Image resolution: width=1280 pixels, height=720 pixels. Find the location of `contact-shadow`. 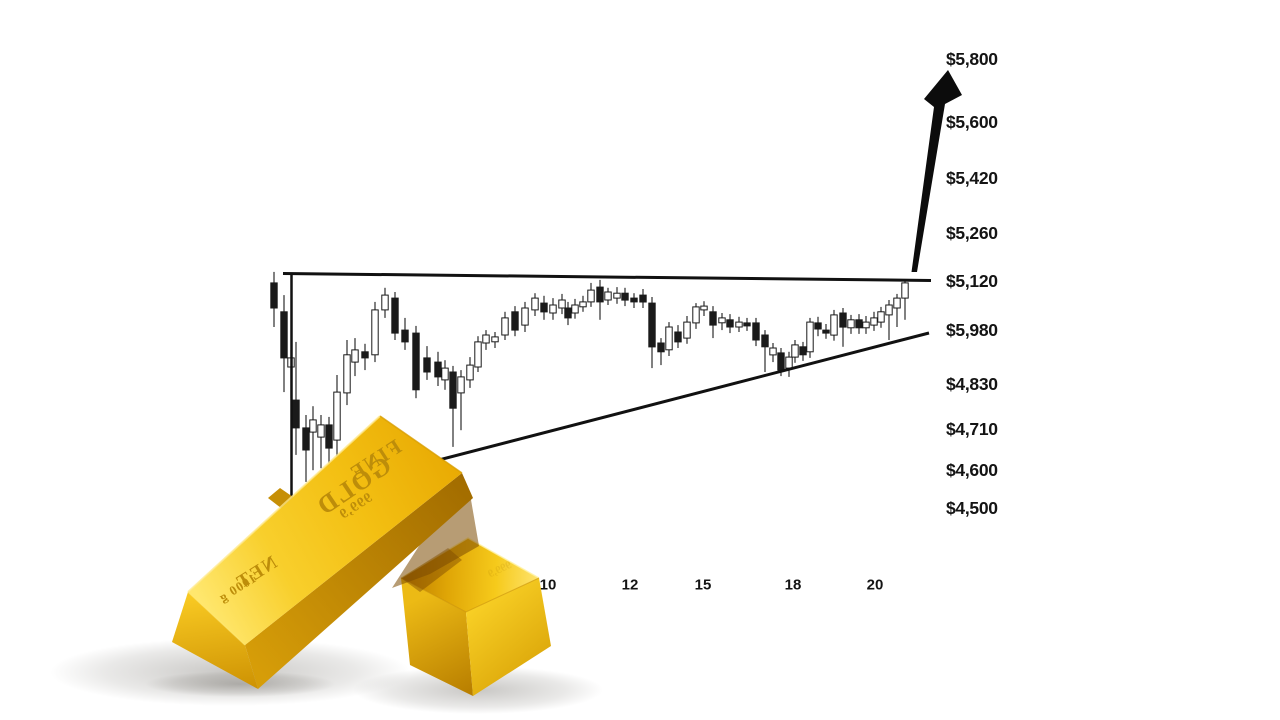

contact-shadow is located at coordinates (240, 684).